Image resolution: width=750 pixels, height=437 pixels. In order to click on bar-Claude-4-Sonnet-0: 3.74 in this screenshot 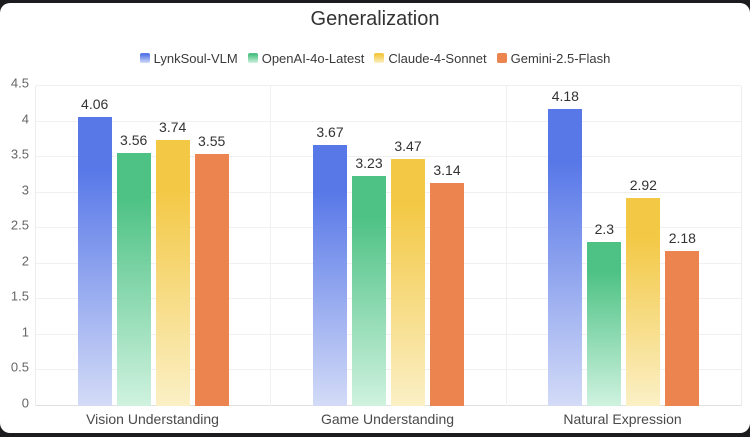, I will do `click(172, 262)`.